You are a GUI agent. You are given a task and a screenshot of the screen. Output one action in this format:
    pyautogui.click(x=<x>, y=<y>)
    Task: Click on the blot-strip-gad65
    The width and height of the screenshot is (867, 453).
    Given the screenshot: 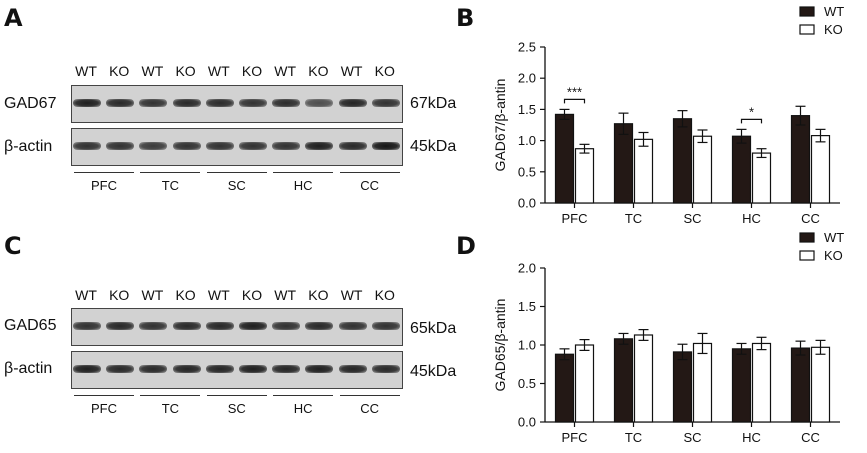 What is the action you would take?
    pyautogui.click(x=237, y=327)
    